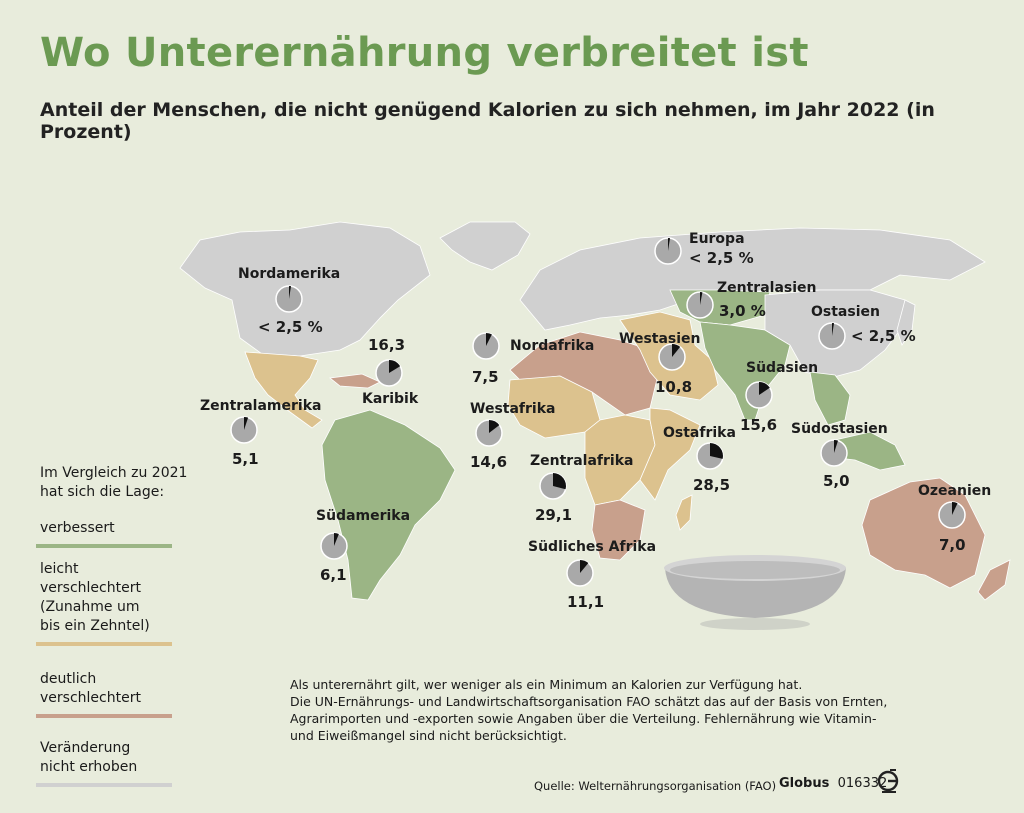 Image resolution: width=1024 pixels, height=813 pixels. Describe the element at coordinates (104, 644) in the screenshot. I see `legend-swatch-slightly-worse` at that location.